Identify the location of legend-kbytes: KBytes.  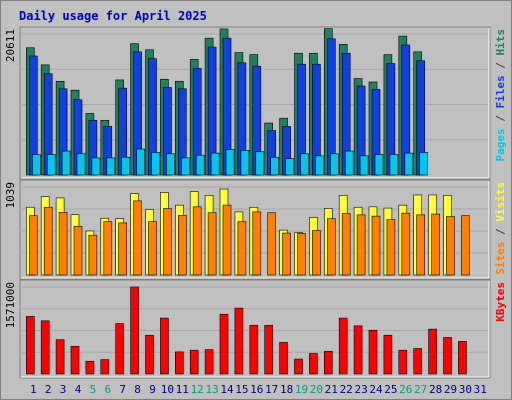
(500, 302).